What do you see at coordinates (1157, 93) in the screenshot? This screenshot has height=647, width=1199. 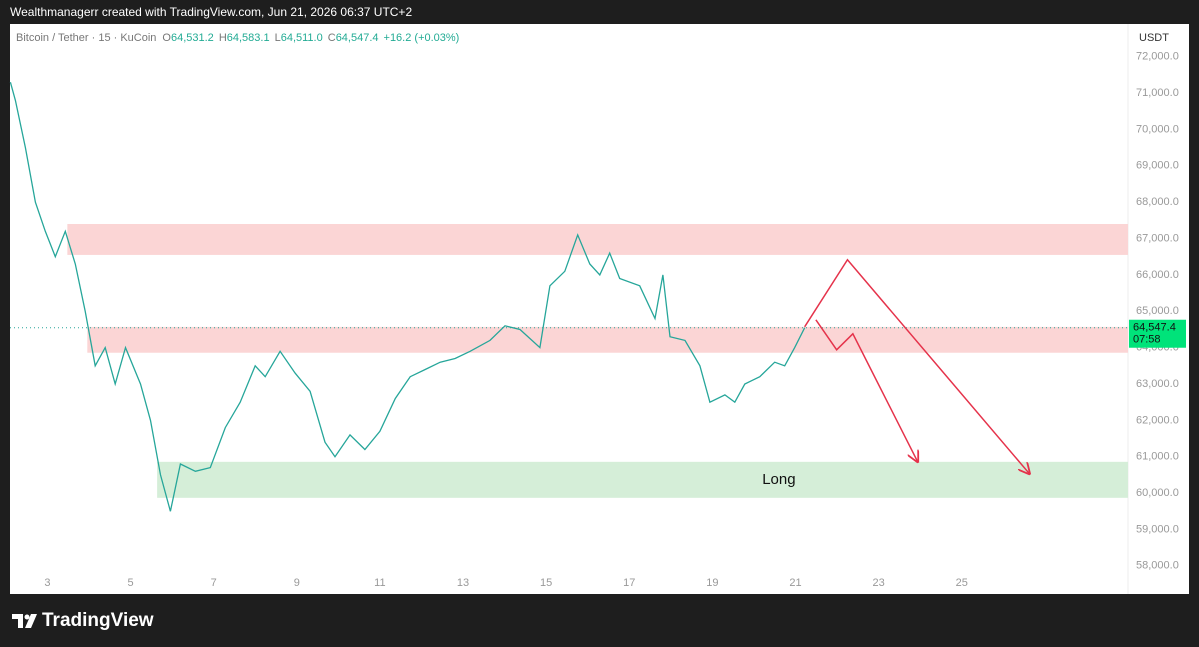 I see `y-tick-label: 71,000.0` at bounding box center [1157, 93].